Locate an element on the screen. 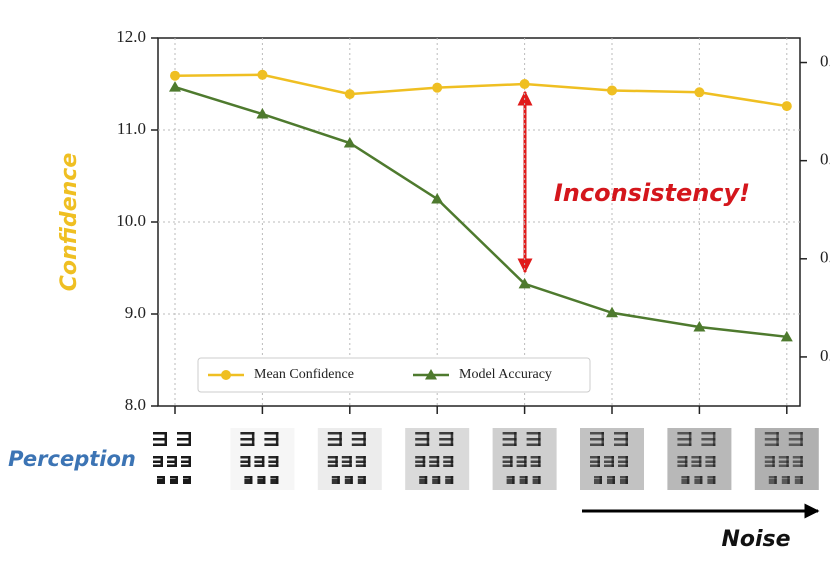  y2-tick-label: 0.8 is located at coordinates (825, 60).